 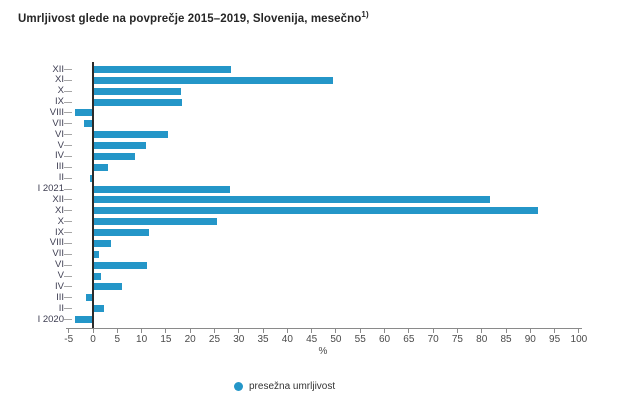 What do you see at coordinates (312, 339) in the screenshot?
I see `x-tick-label: 45` at bounding box center [312, 339].